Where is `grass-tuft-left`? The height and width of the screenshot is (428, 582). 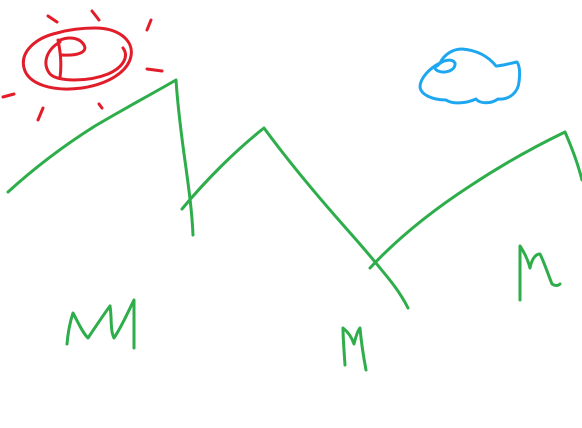
grass-tuft-left is located at coordinates (100, 324).